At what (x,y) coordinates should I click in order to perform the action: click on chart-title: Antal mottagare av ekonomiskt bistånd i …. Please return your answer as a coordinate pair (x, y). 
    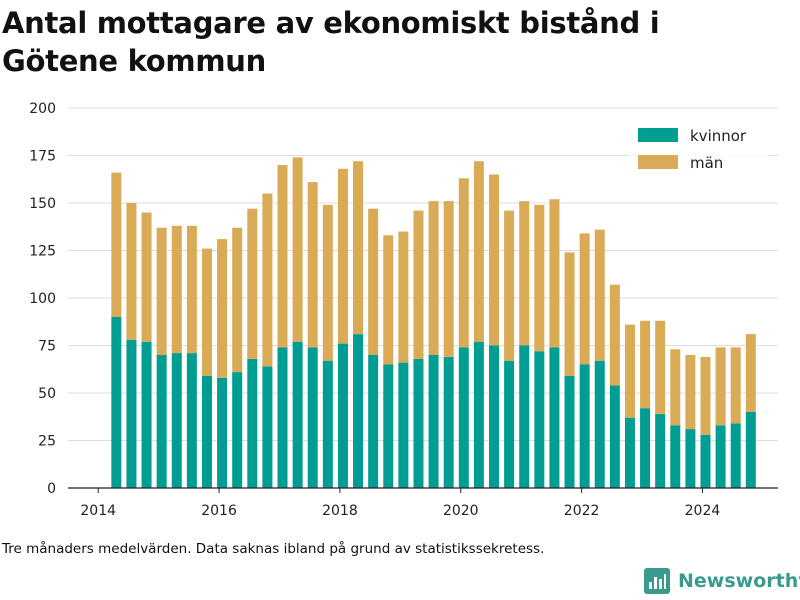
    Looking at the image, I should click on (331, 42).